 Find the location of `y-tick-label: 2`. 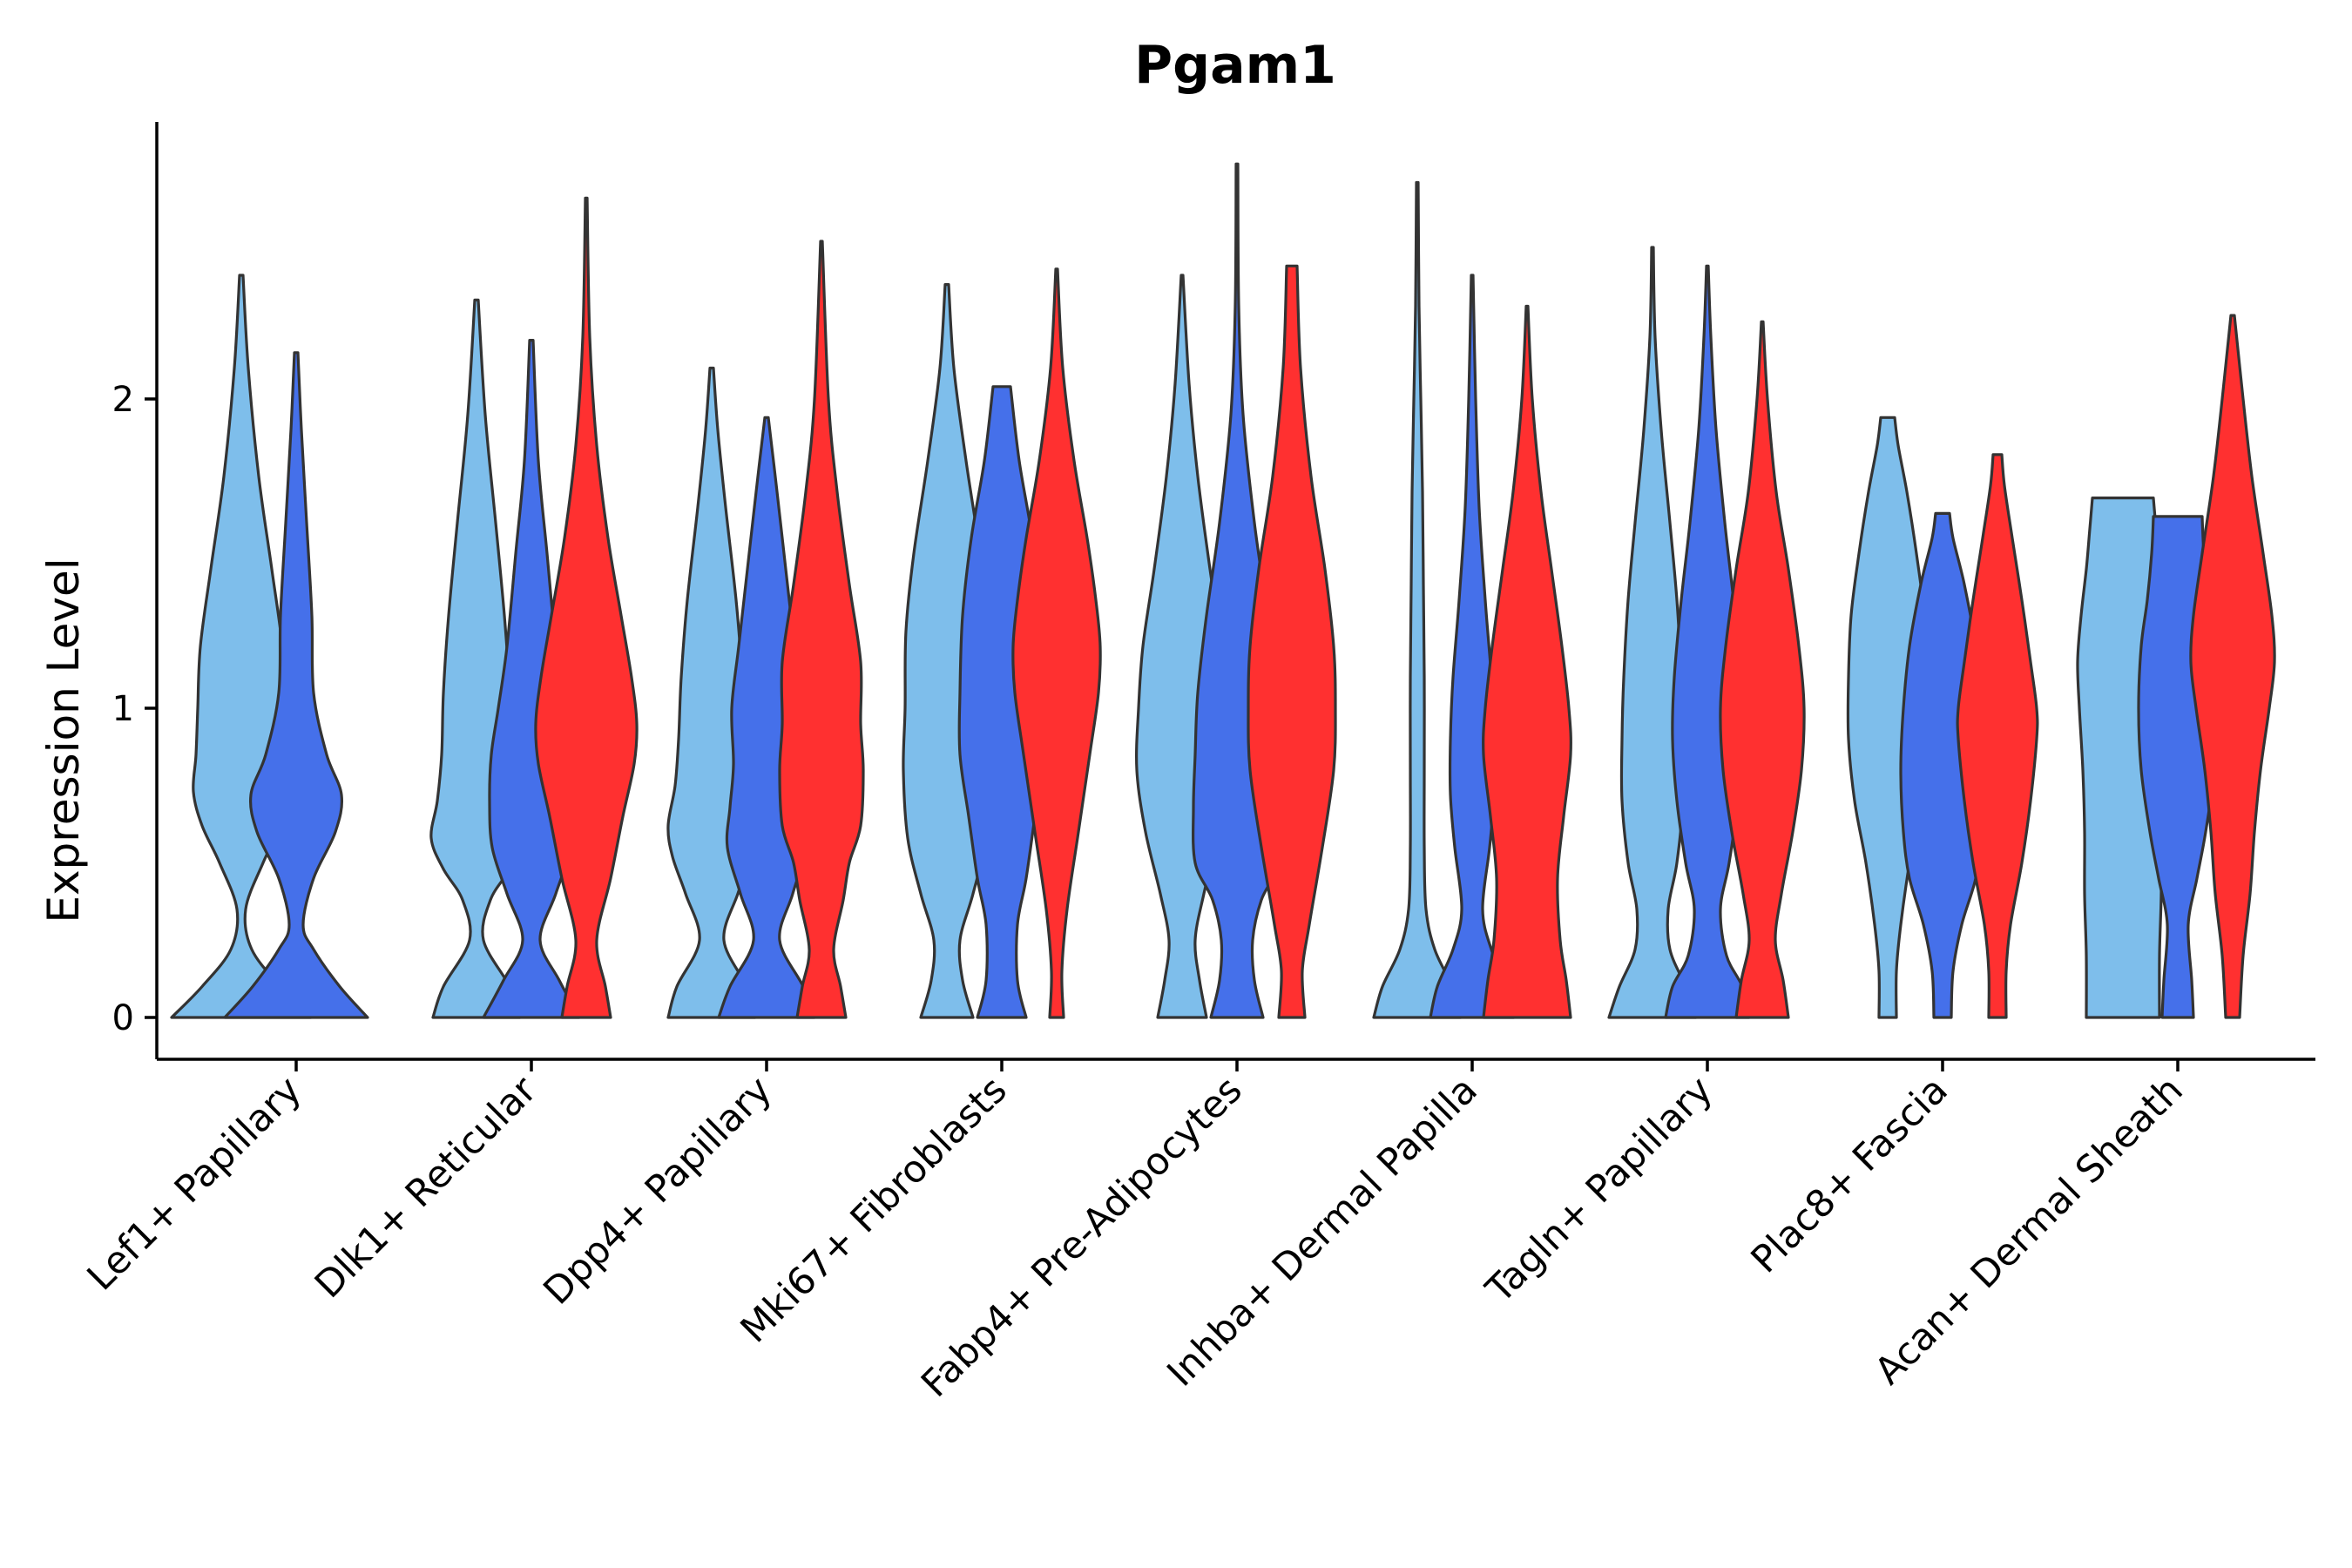

y-tick-label: 2 is located at coordinates (123, 400).